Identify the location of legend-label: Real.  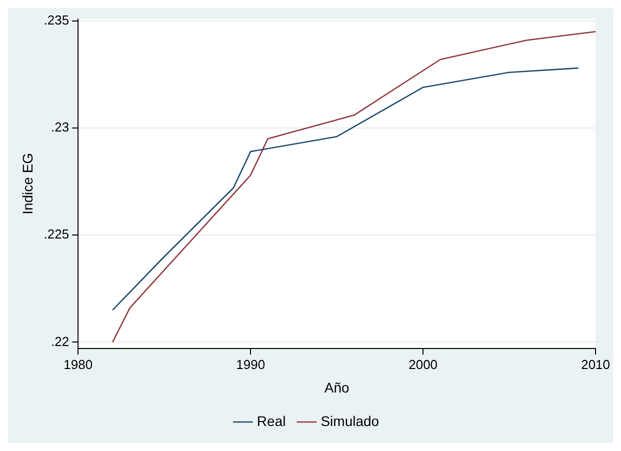
(271, 420).